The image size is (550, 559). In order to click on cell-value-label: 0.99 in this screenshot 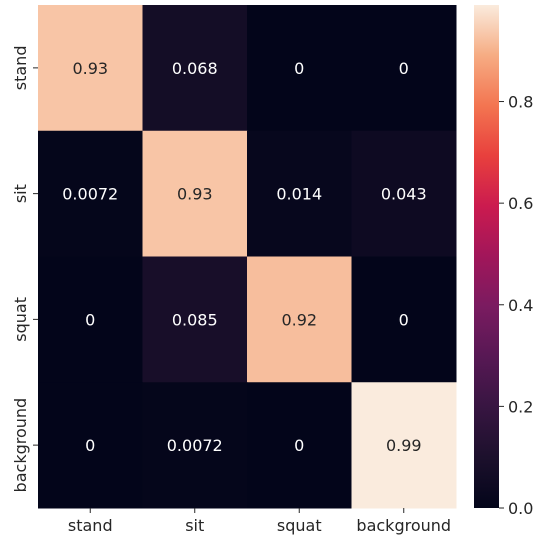, I will do `click(404, 445)`.